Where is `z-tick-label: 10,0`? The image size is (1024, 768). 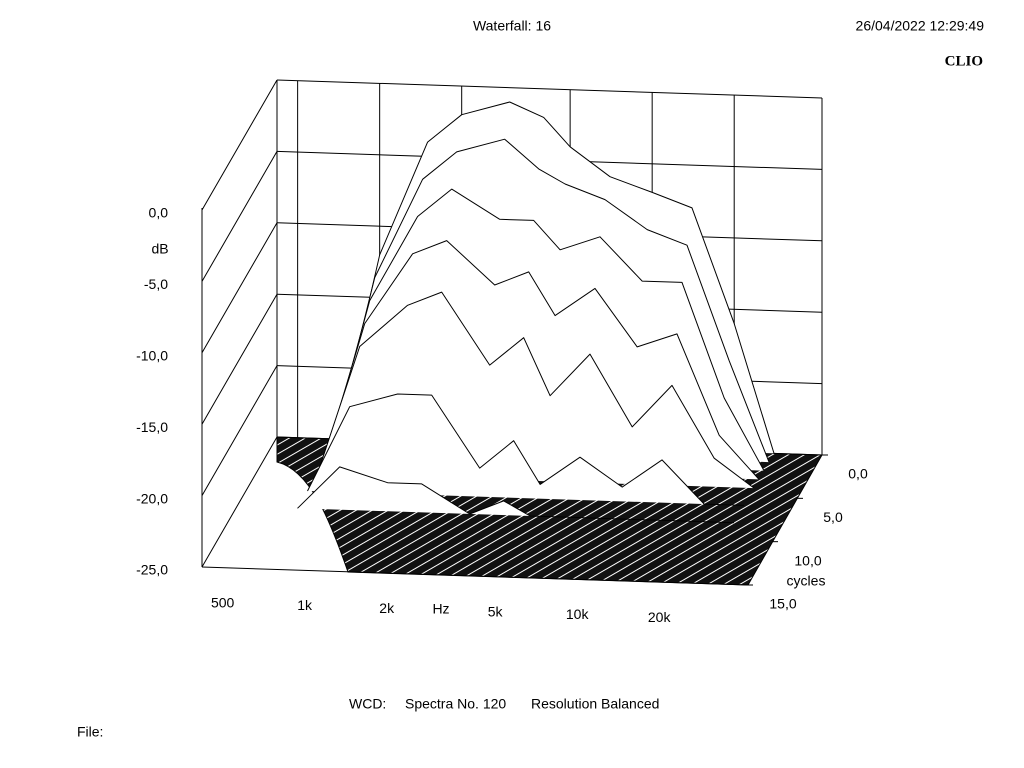 z-tick-label: 10,0 is located at coordinates (807, 560).